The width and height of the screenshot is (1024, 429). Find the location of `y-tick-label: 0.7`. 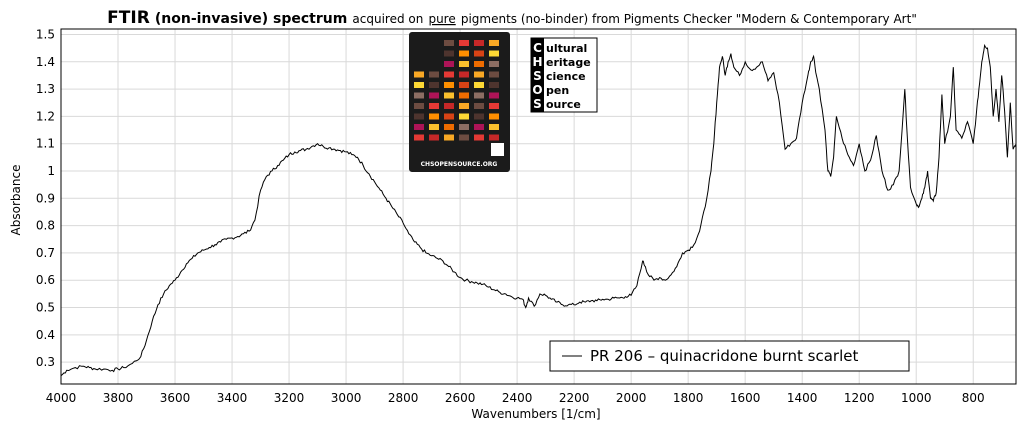

y-tick-label: 0.7 is located at coordinates (45, 253).